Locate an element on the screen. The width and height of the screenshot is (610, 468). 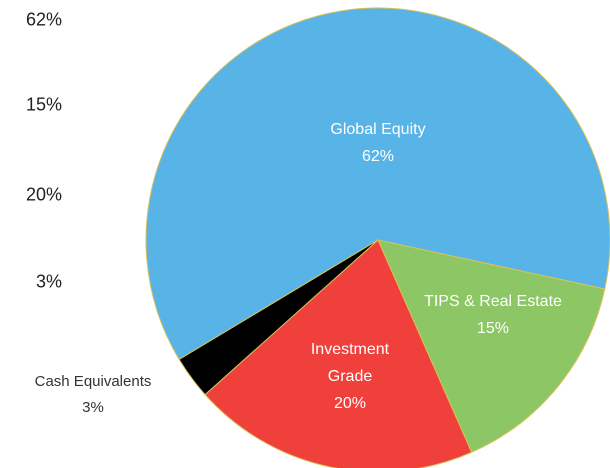
slice-value: 15% is located at coordinates (493, 328).